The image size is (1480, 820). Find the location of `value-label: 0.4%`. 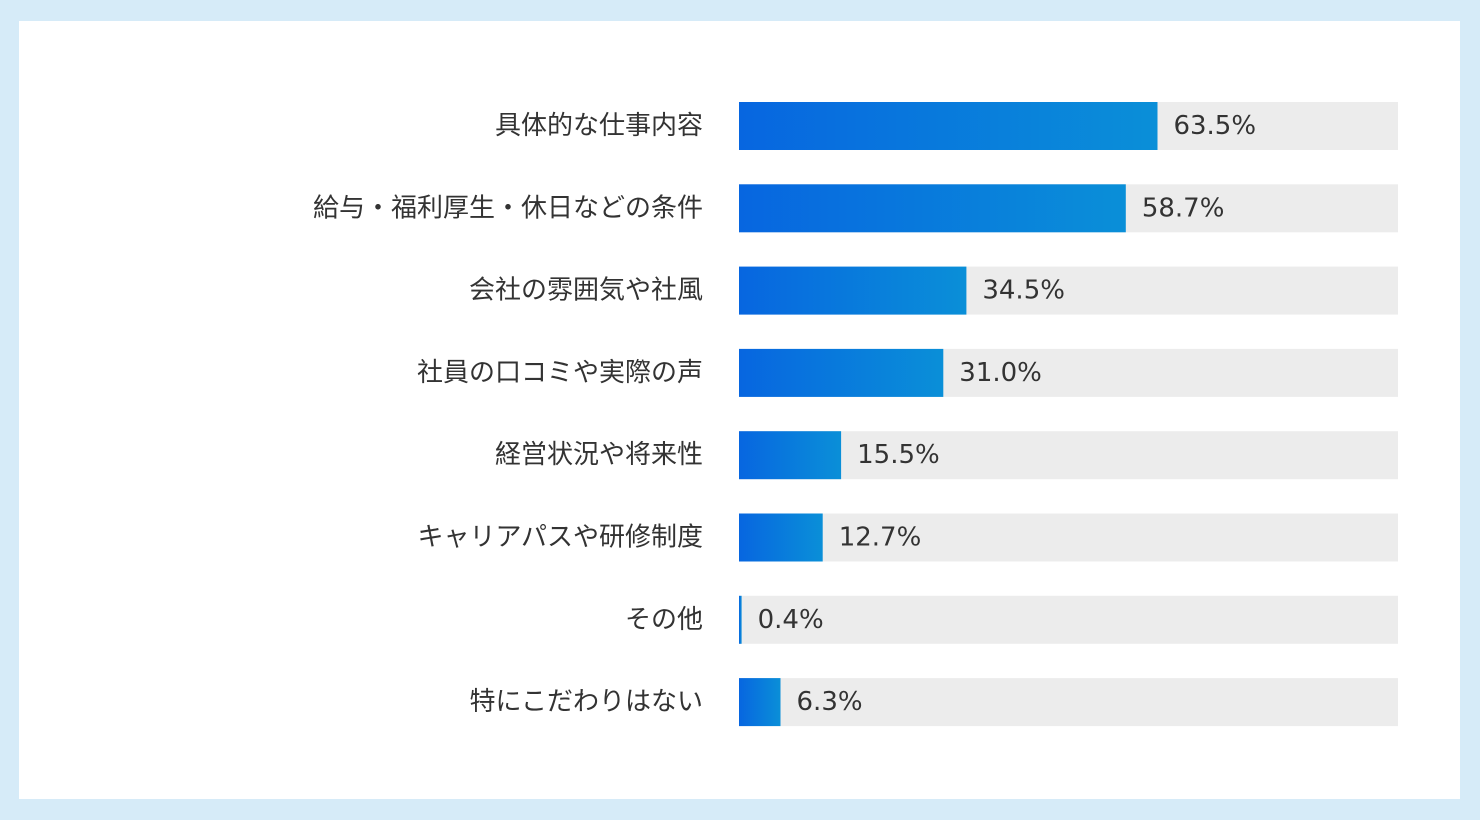

value-label: 0.4% is located at coordinates (791, 620).